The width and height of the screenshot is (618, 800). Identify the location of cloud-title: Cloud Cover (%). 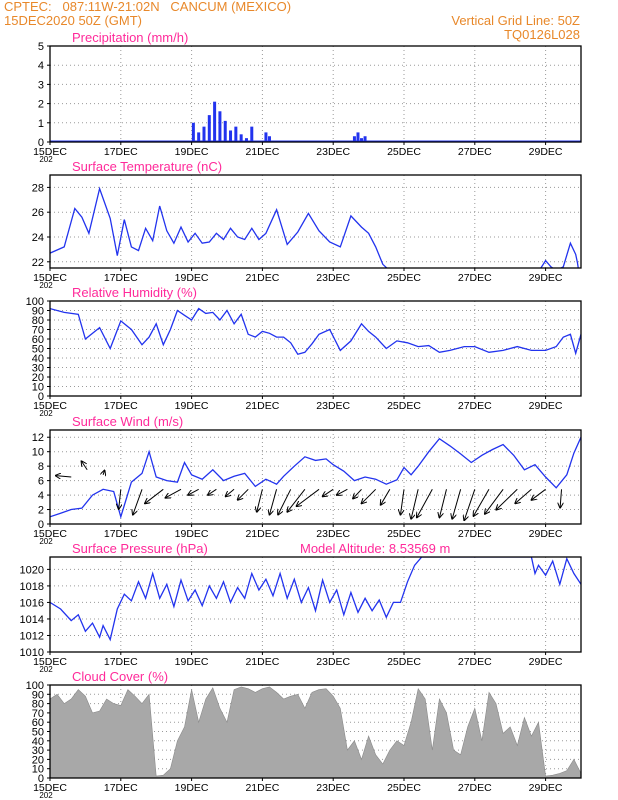
(120, 676).